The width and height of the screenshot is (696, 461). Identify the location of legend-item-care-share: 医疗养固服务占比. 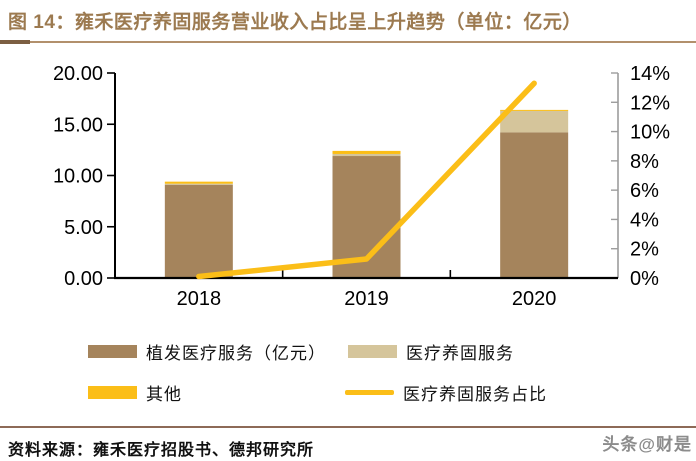
(446, 392).